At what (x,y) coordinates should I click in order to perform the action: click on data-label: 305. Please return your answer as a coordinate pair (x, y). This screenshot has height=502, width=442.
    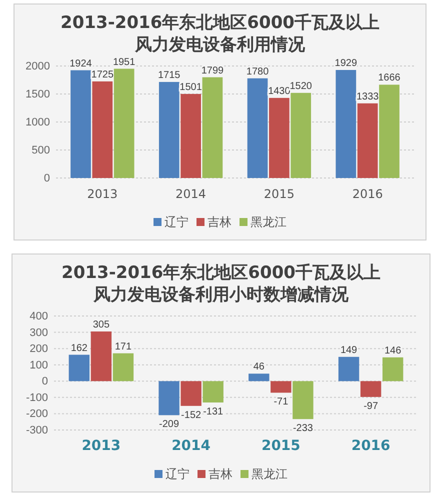
    Looking at the image, I should click on (101, 324).